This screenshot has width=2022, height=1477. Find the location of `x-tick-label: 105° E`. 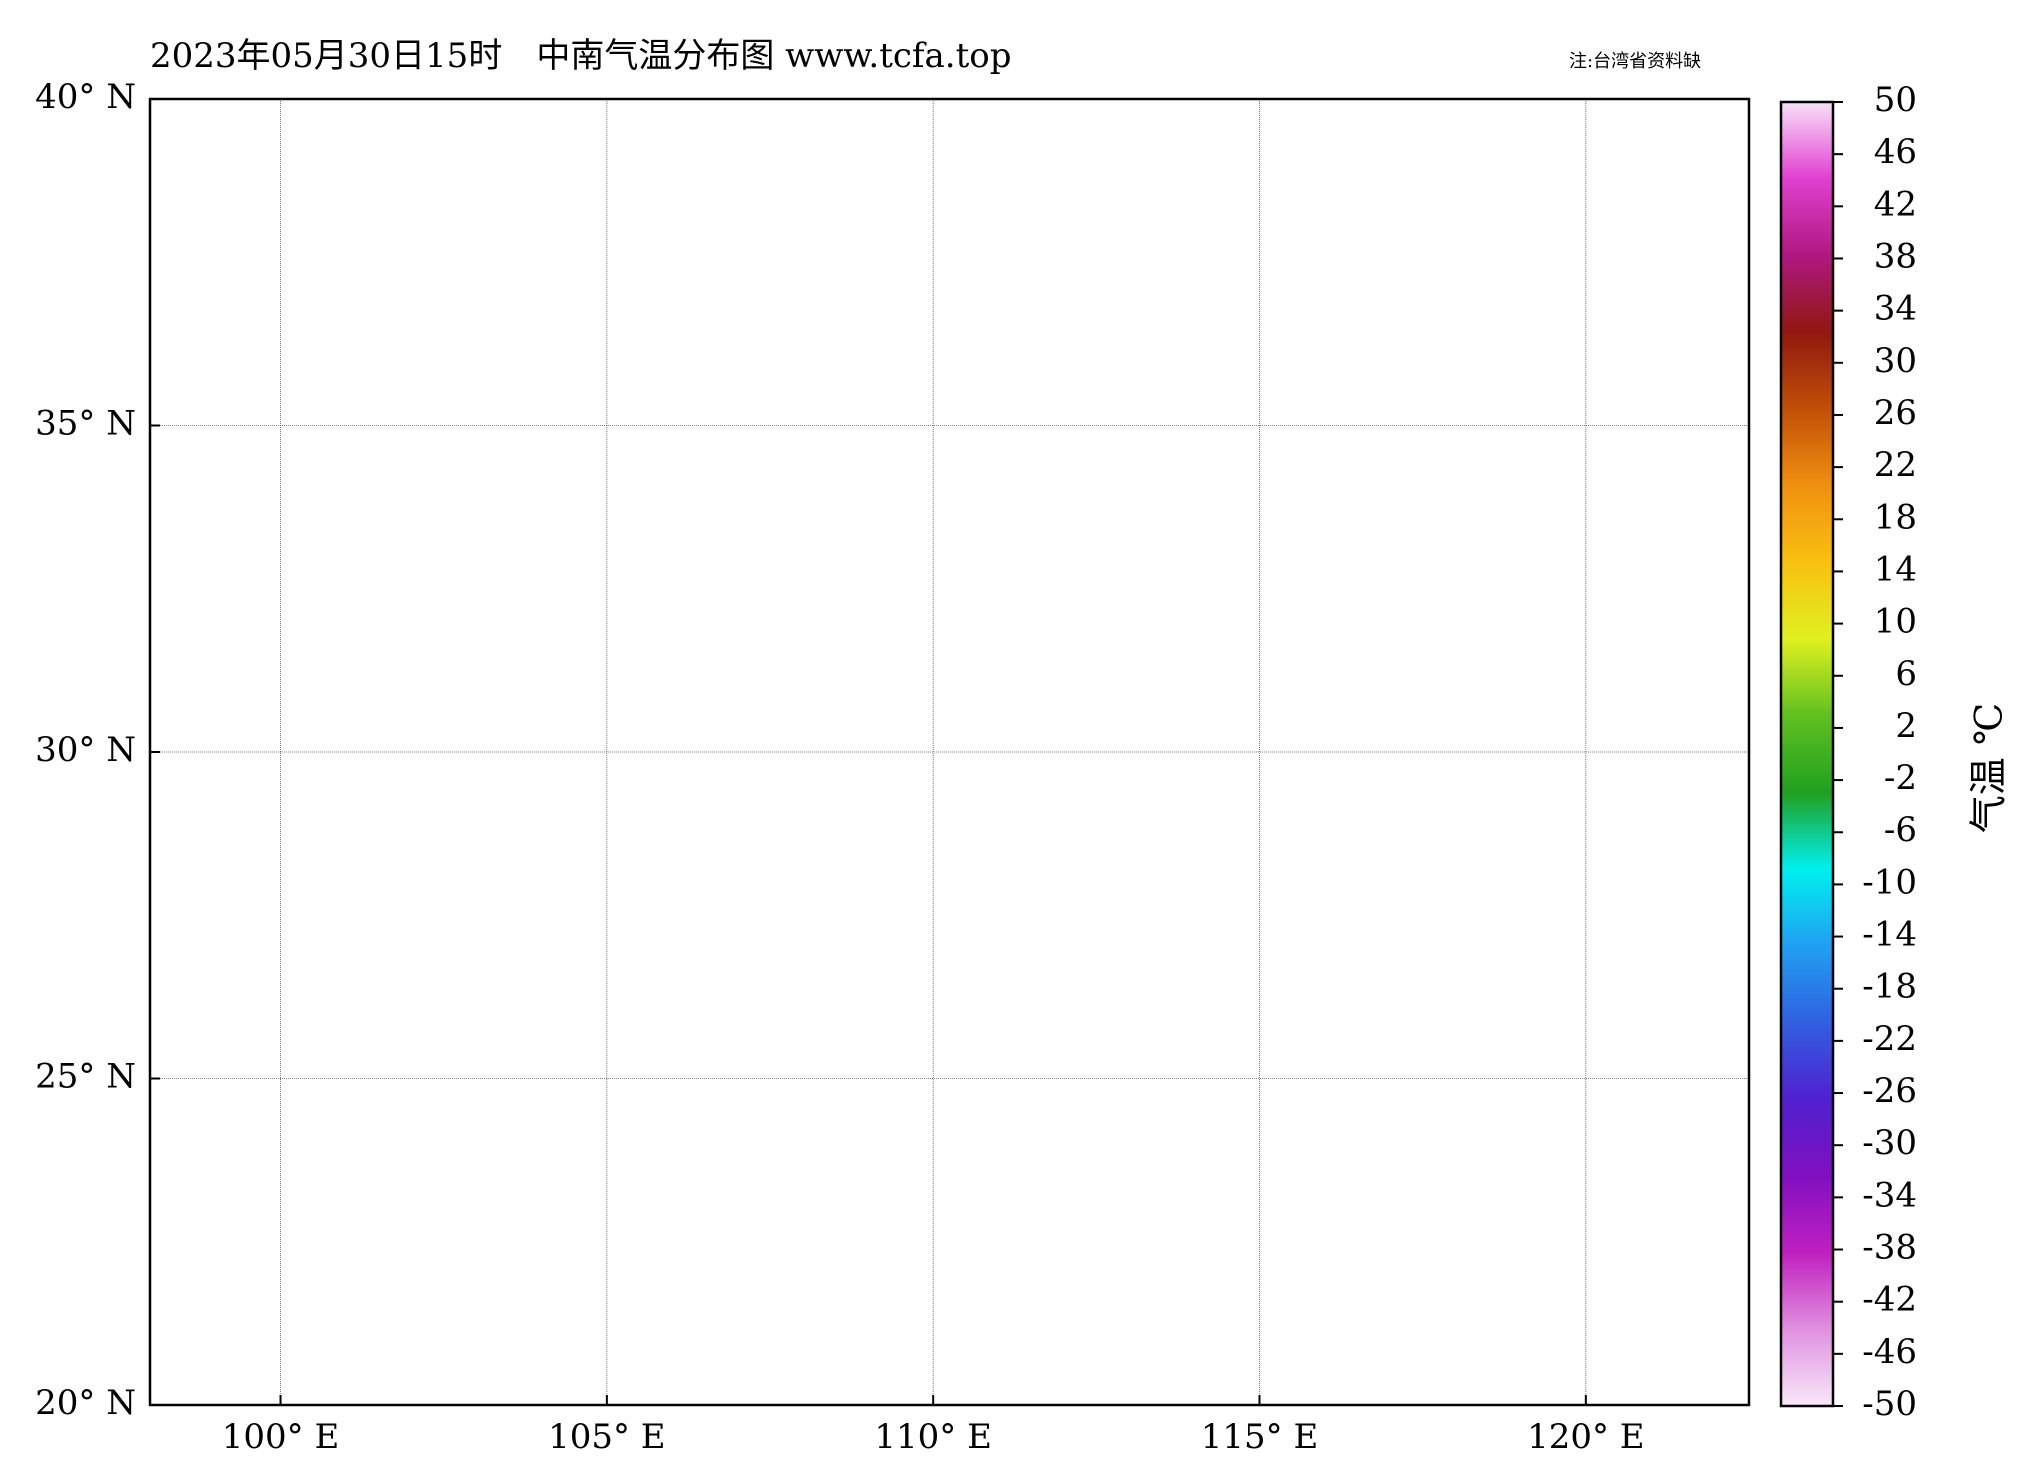

x-tick-label: 105° E is located at coordinates (607, 1437).